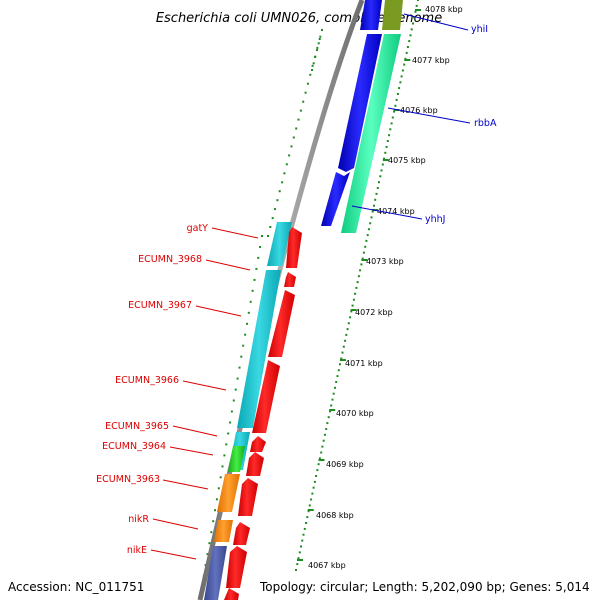  Describe the element at coordinates (134, 446) in the screenshot. I see `gene-label-ECUMN_3964: ECUMN_3964` at that location.